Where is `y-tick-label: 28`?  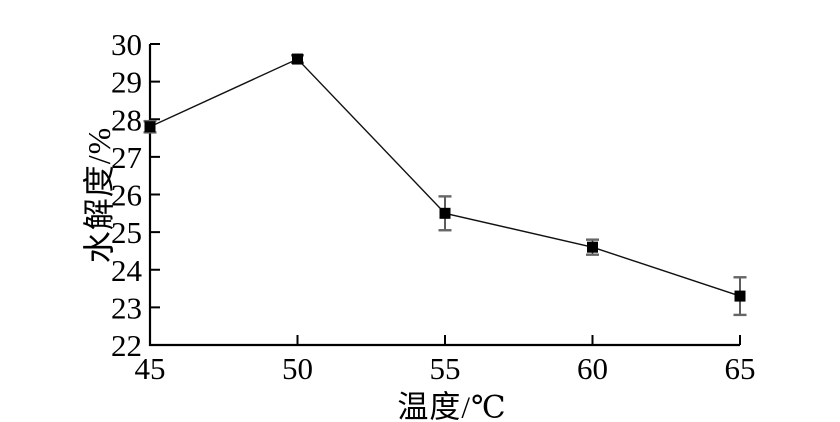
y-tick-label: 28 is located at coordinates (126, 119).